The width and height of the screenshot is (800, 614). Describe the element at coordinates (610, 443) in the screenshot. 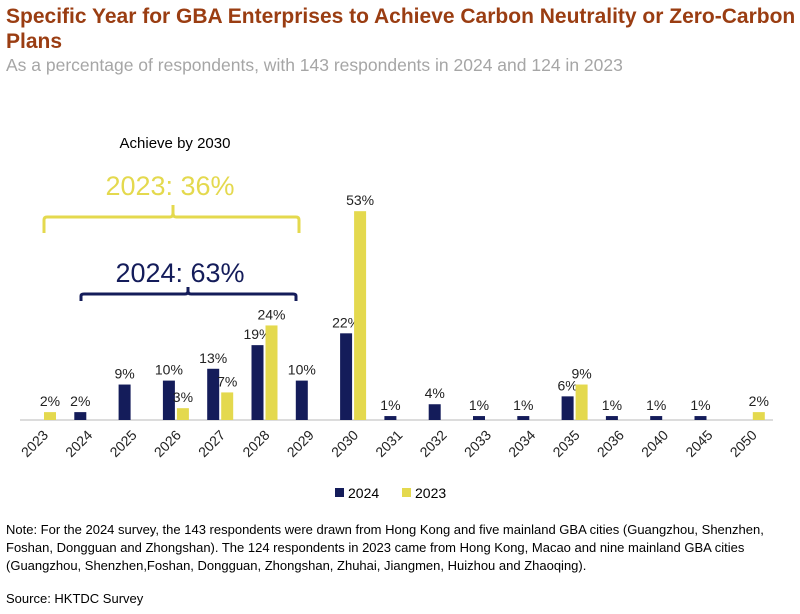

I see `x-tick-label: 2036` at that location.